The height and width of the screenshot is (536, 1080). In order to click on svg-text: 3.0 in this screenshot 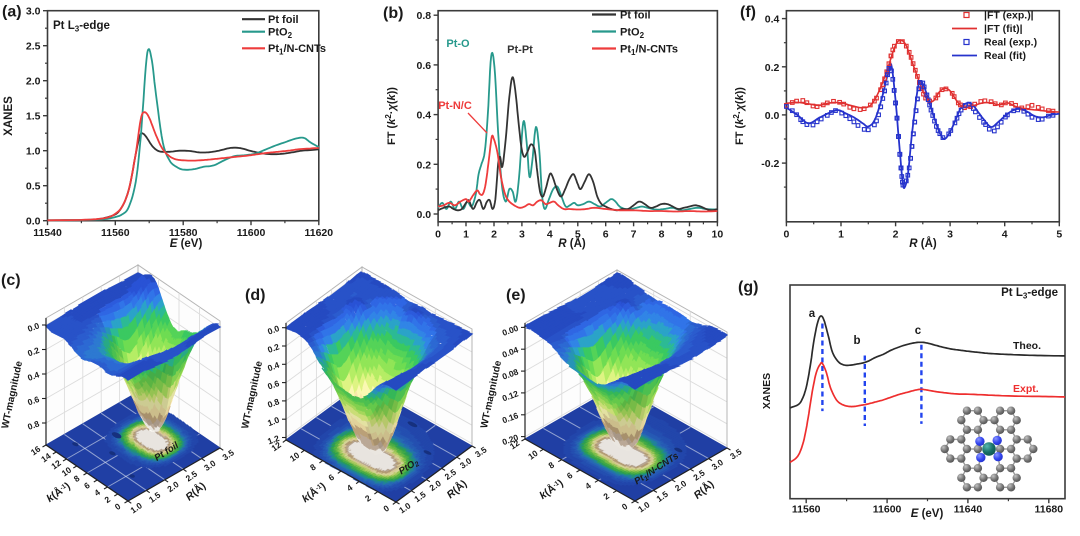, I will do `click(33, 12)`.